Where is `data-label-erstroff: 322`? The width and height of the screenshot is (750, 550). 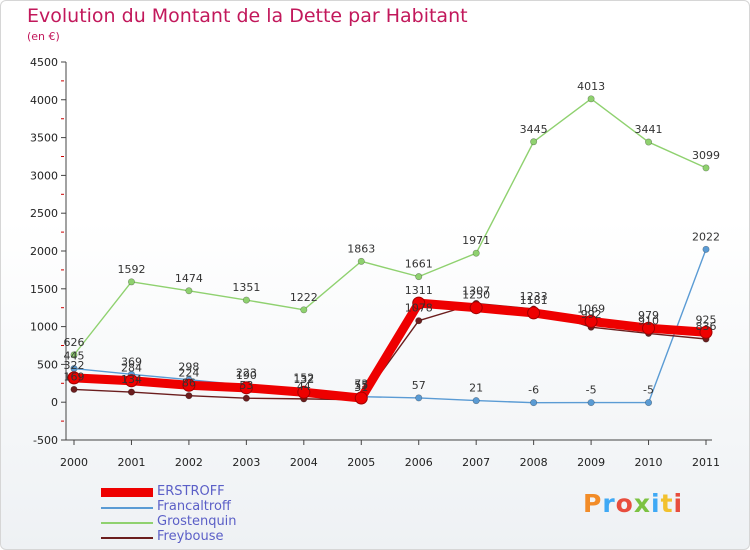
data-label-erstroff: 322 is located at coordinates (74, 365).